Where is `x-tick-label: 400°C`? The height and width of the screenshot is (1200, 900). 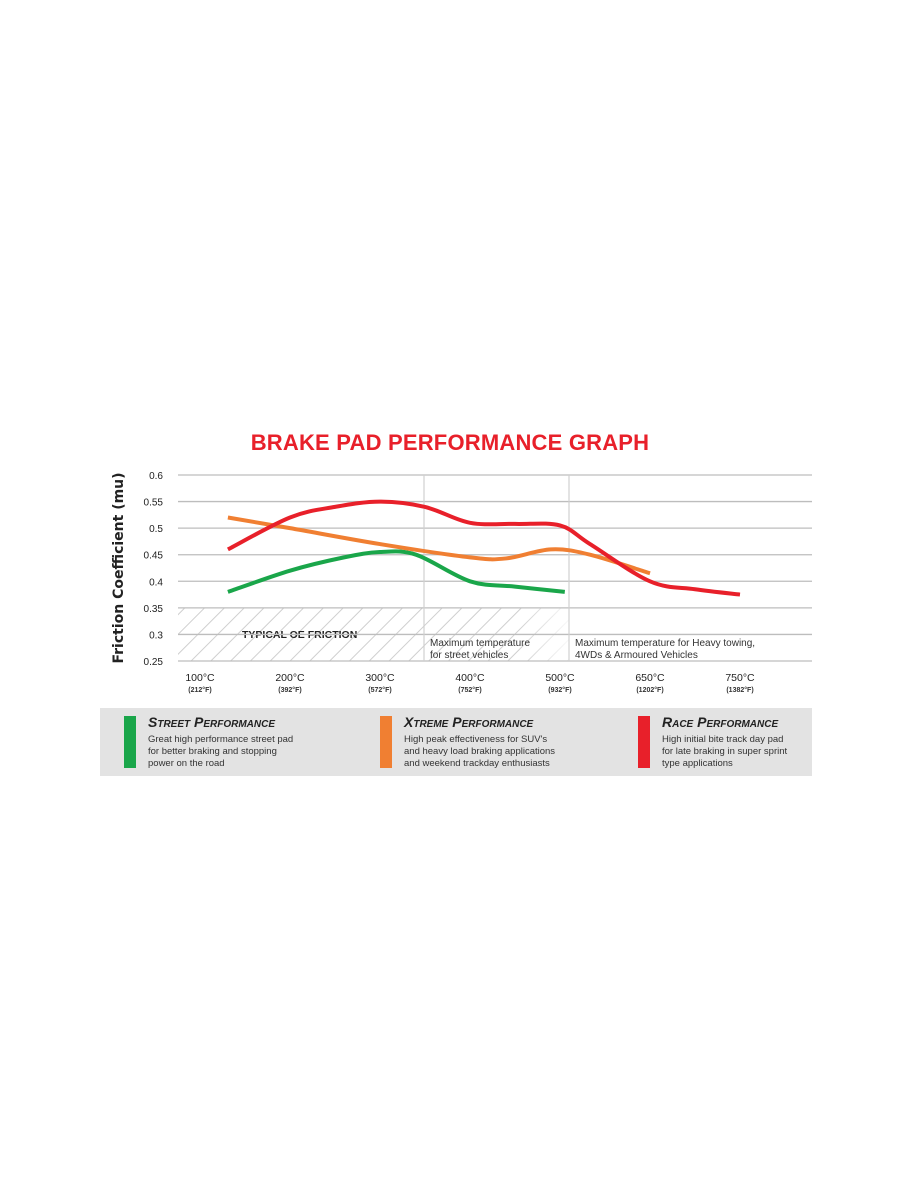
x-tick-label: 400°C is located at coordinates (470, 678).